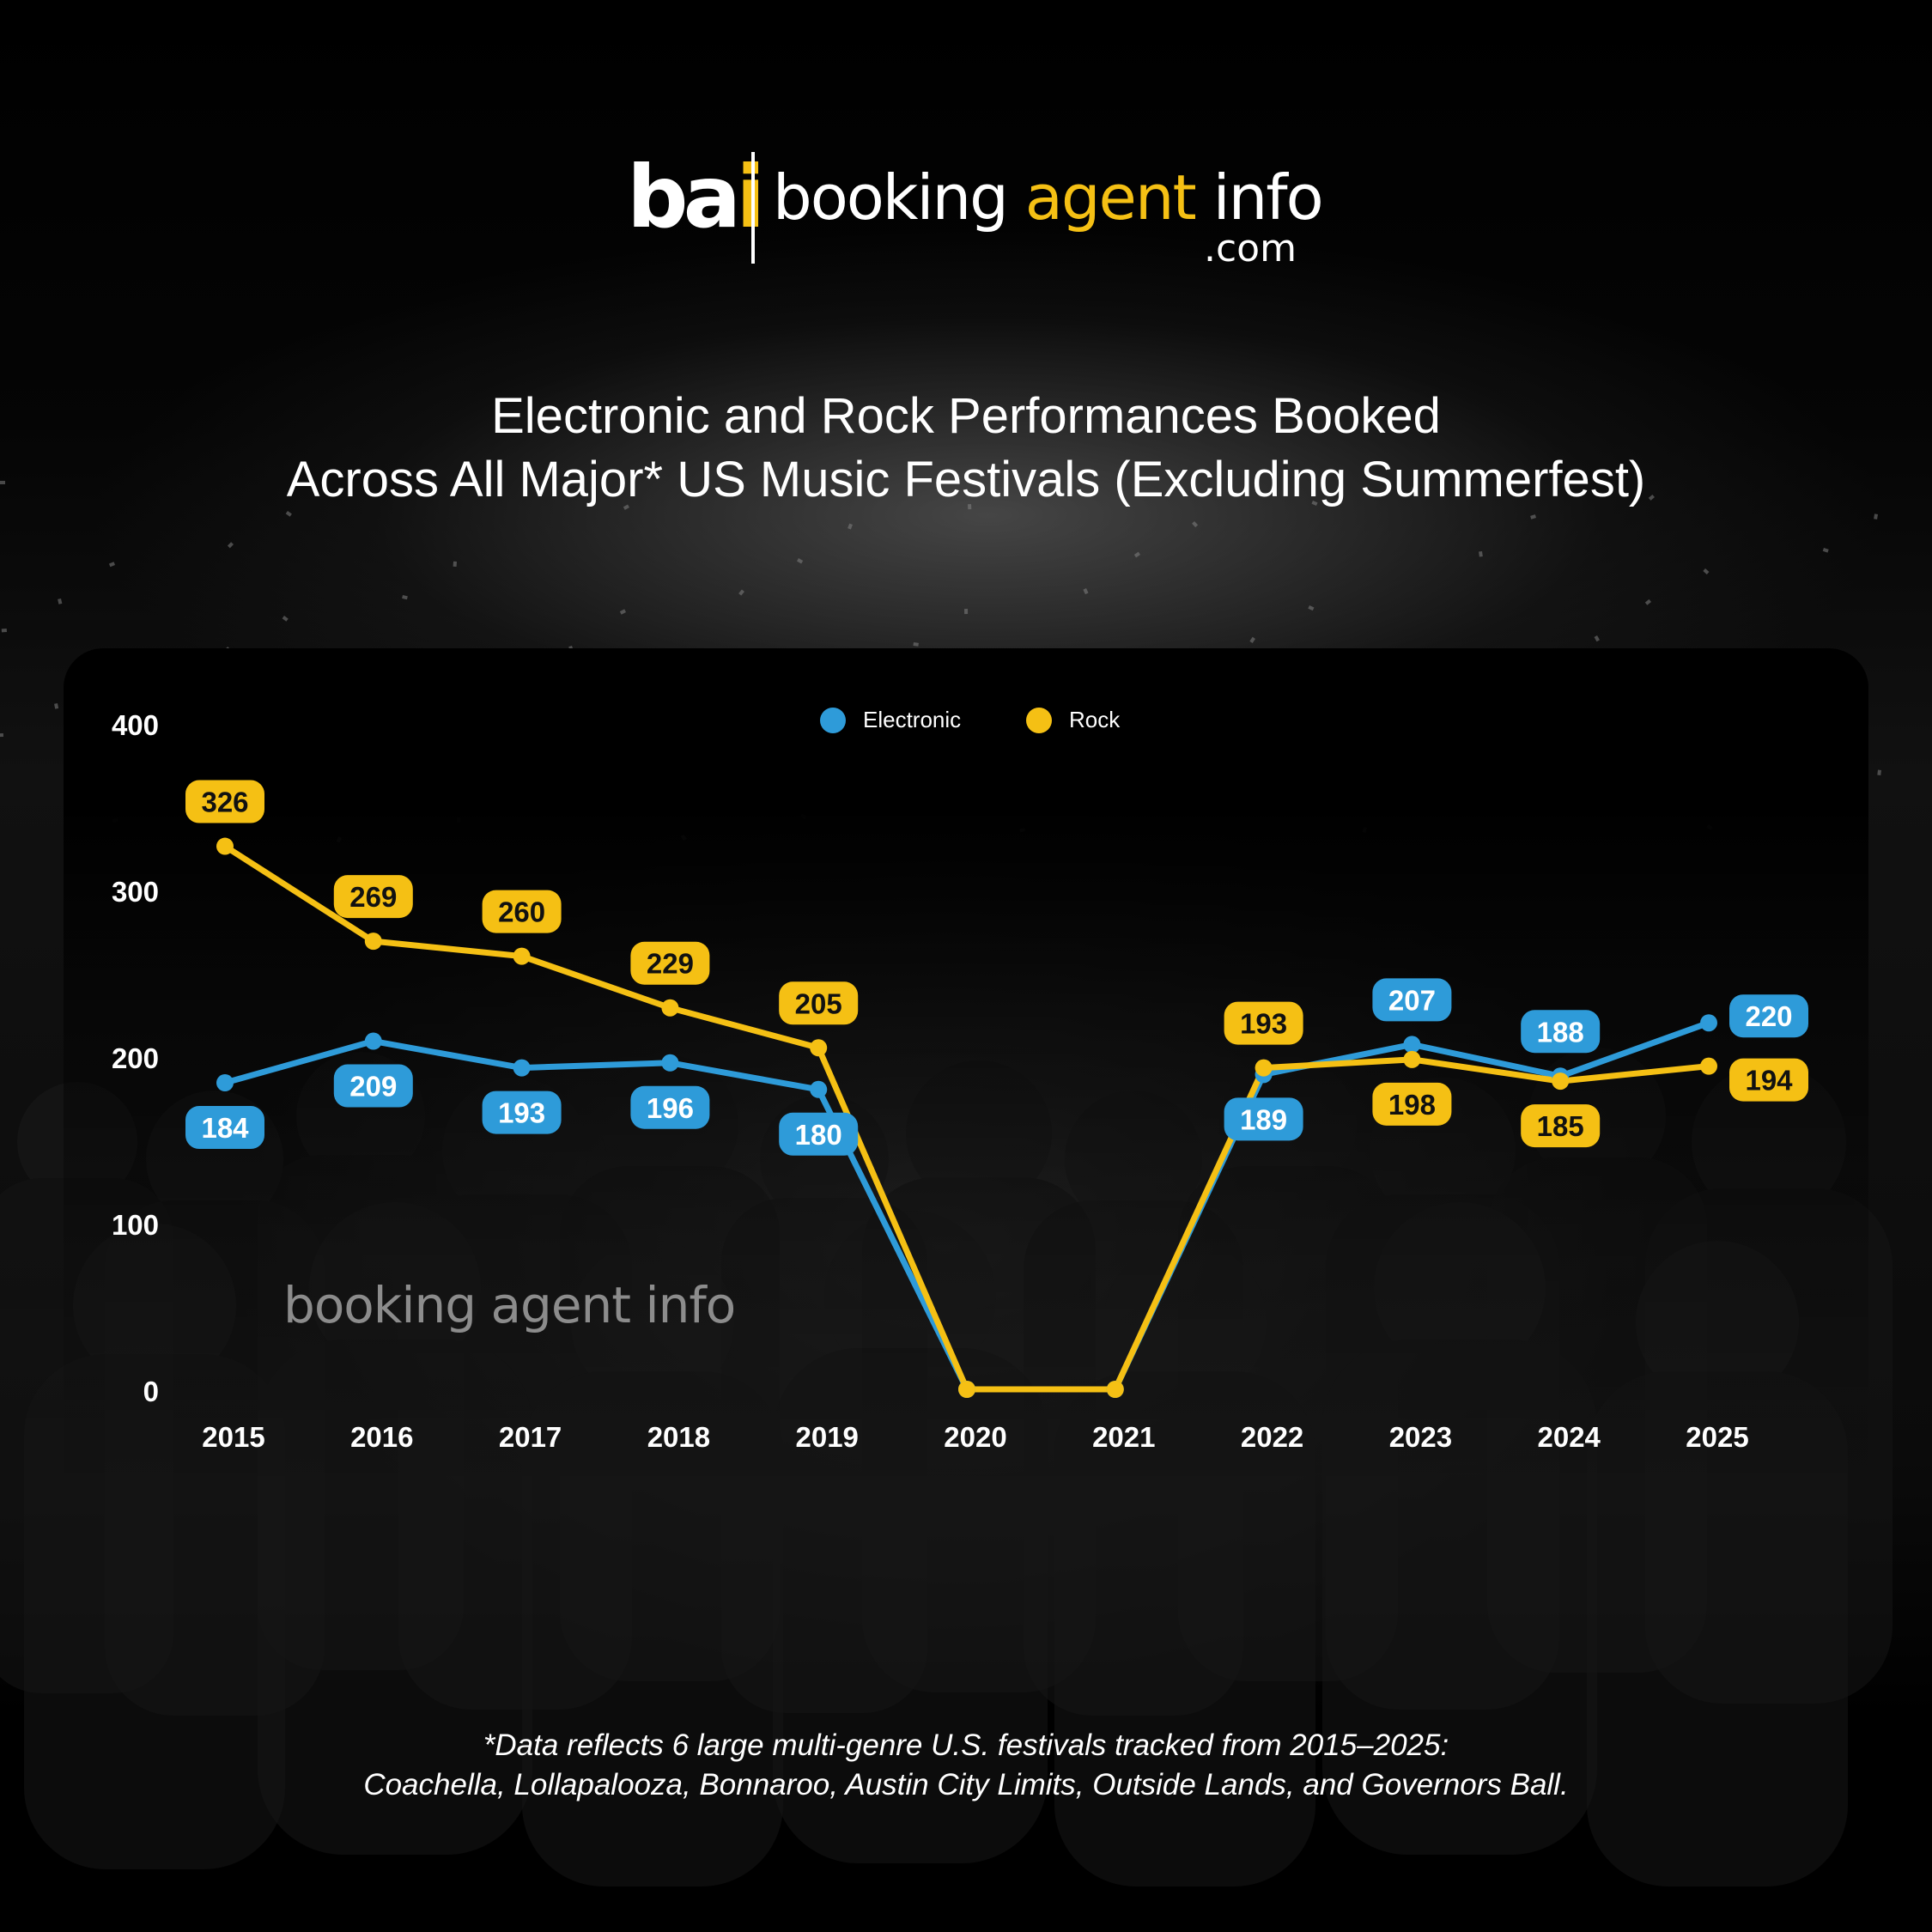  What do you see at coordinates (1561, 1032) in the screenshot?
I see `svg-text: 188` at bounding box center [1561, 1032].